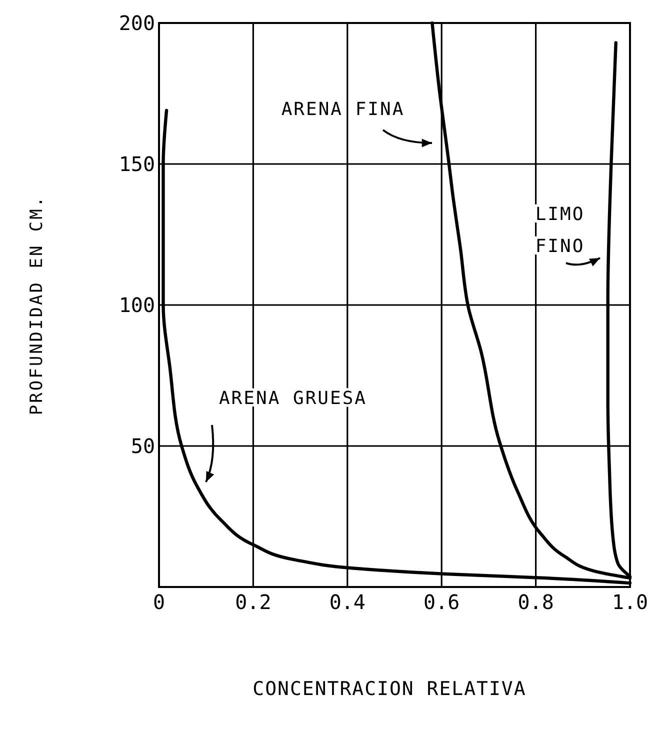 The width and height of the screenshot is (660, 730). Describe the element at coordinates (253, 602) in the screenshot. I see `x-tick-label: 0.2` at that location.